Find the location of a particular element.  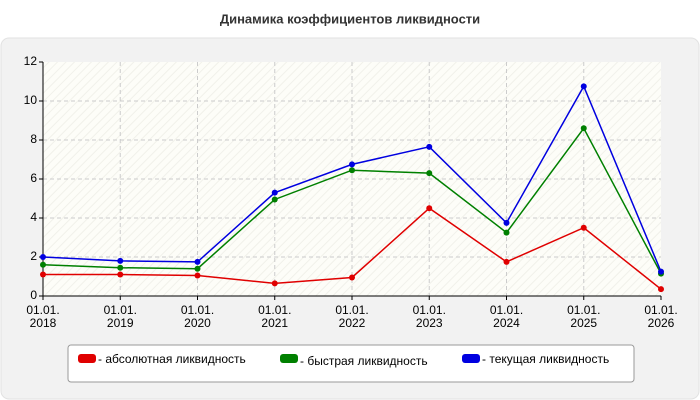

y-tick-label: 6 is located at coordinates (33, 178).